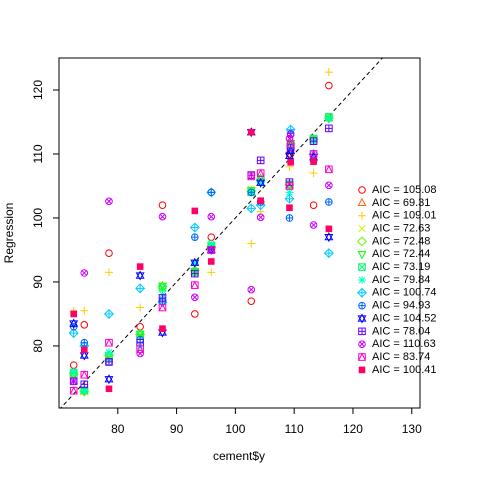 The image size is (480, 480). What do you see at coordinates (412, 429) in the screenshot?
I see `x-tick-label: 130` at bounding box center [412, 429].